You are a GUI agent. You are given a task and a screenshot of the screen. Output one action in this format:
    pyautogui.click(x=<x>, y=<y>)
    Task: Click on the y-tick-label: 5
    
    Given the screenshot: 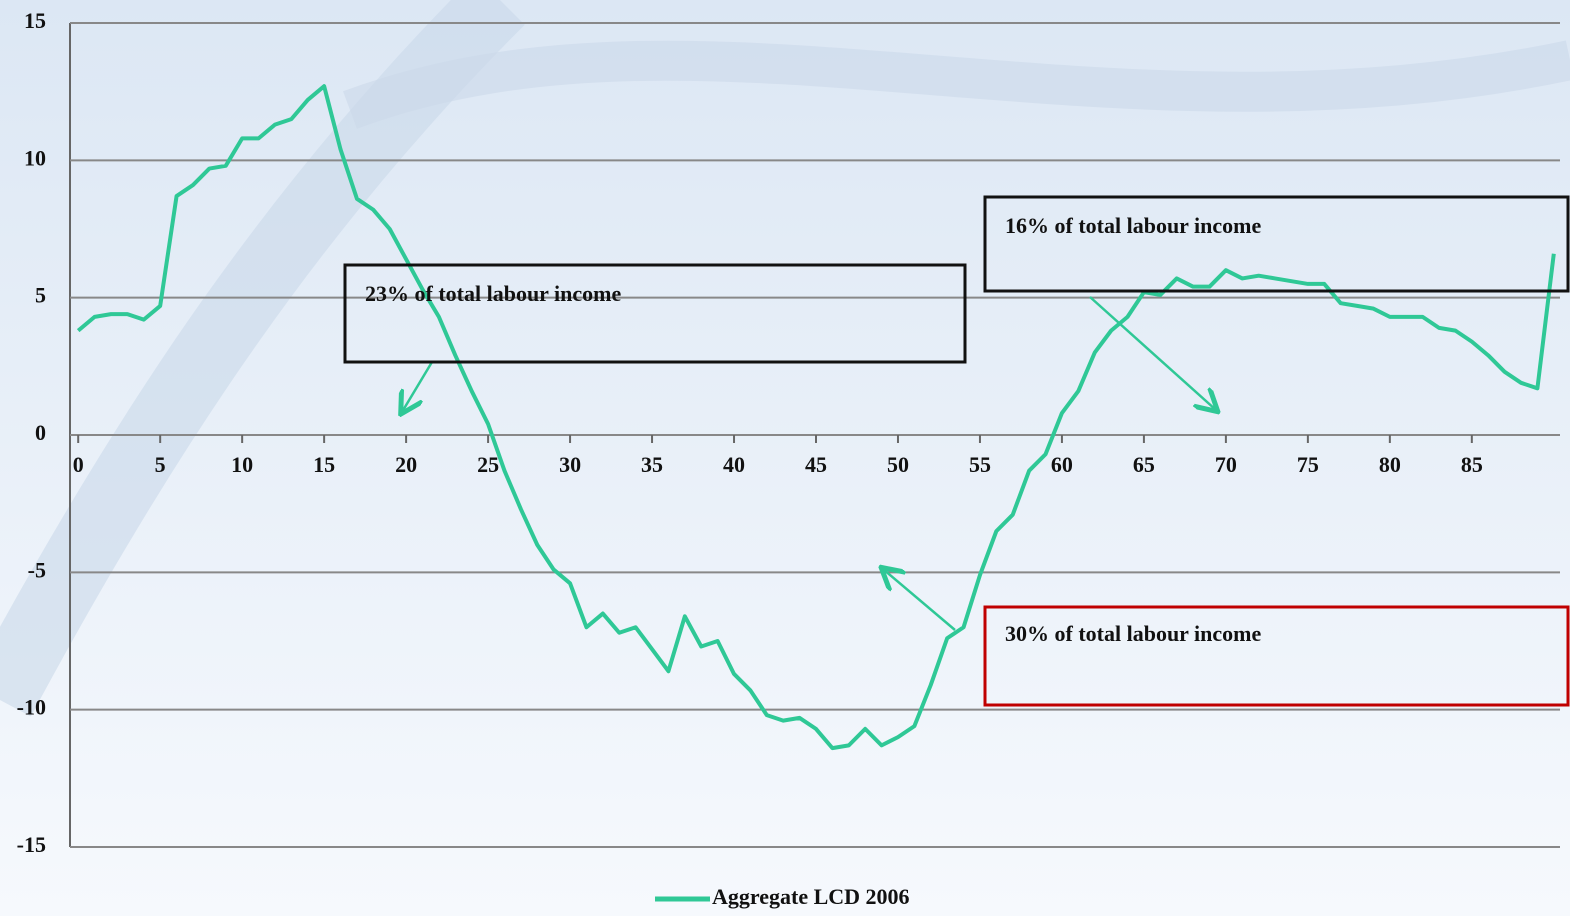 What is the action you would take?
    pyautogui.click(x=40, y=295)
    